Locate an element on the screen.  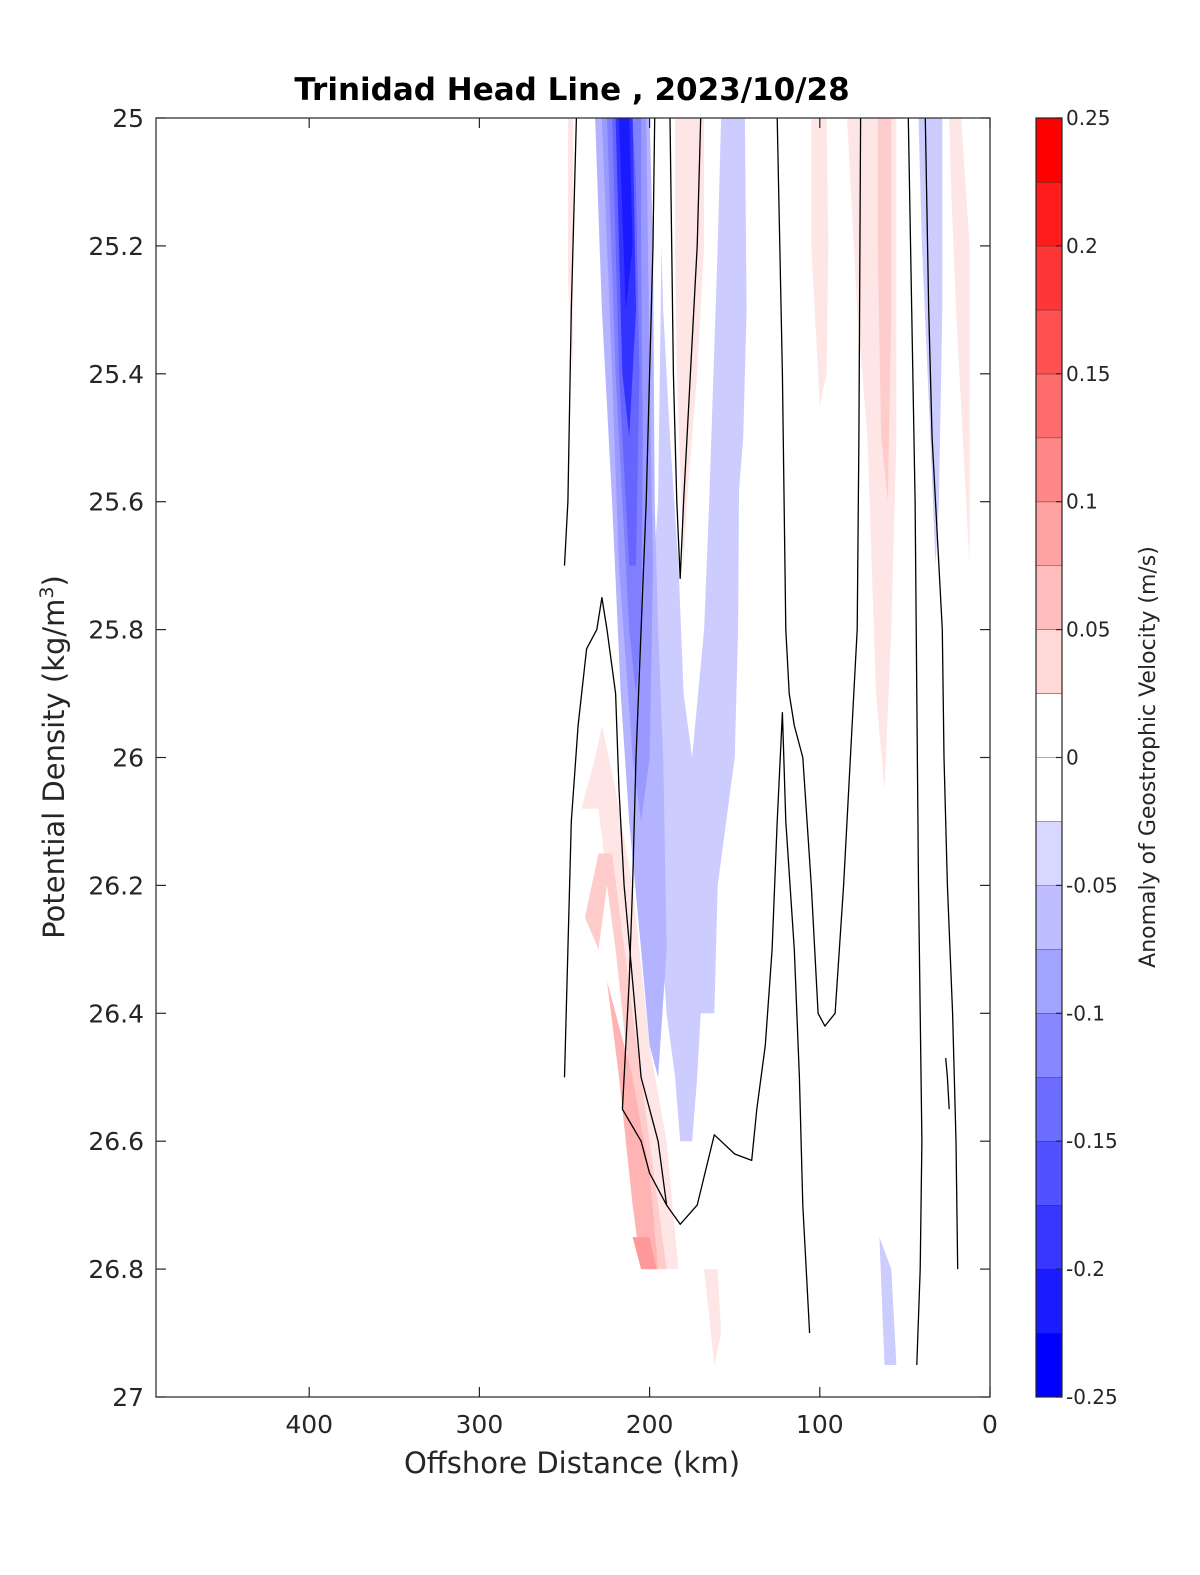
colorbar-label: Anomaly of Geostrophic Velocity (m/s) is located at coordinates (1148, 757).